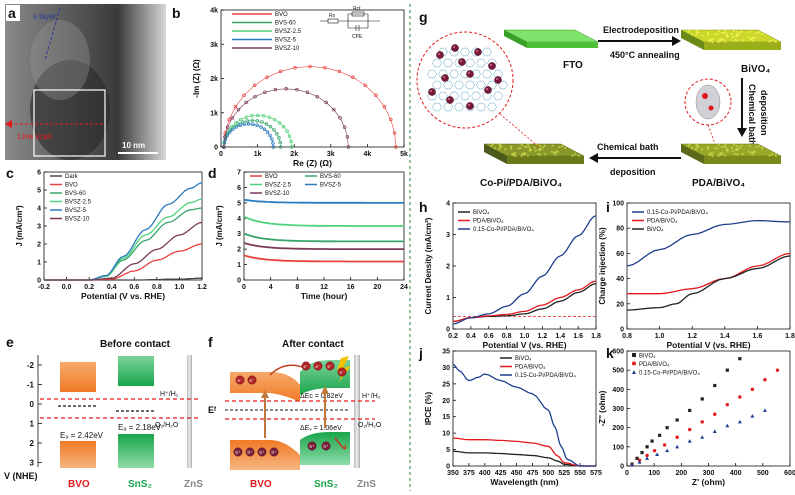 This screenshot has width=795, height=495. I want to click on band-e-ytick-label: 0, so click(32, 404).